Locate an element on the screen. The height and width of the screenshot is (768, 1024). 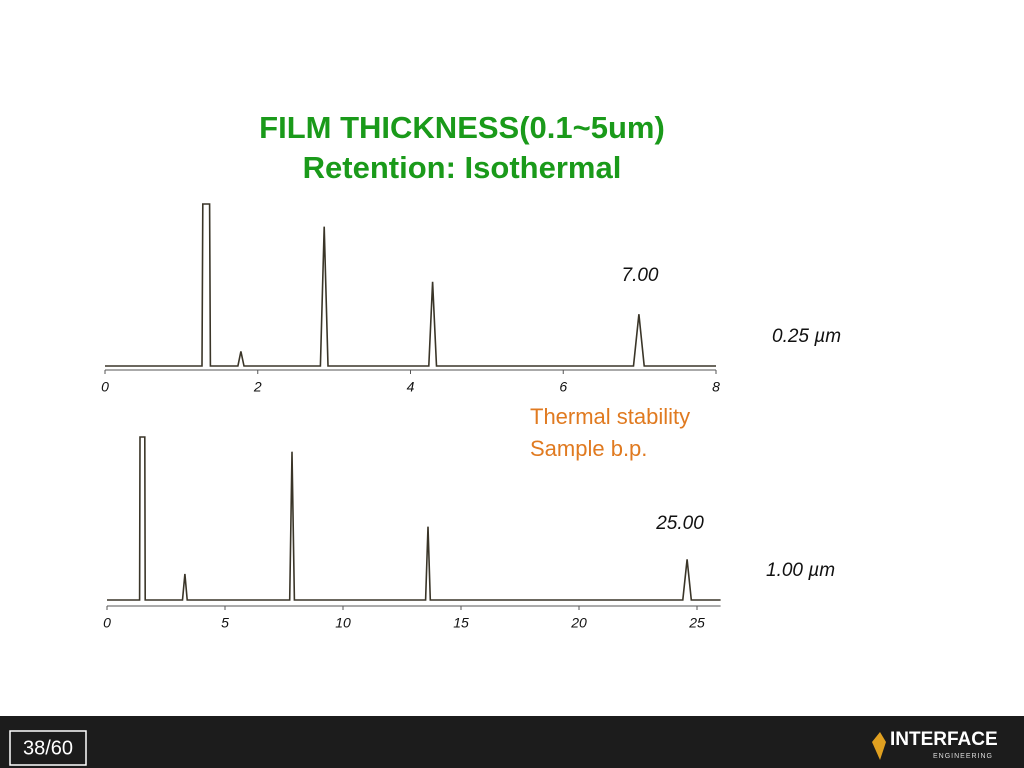
x-tick-label: 4 is located at coordinates (411, 387).